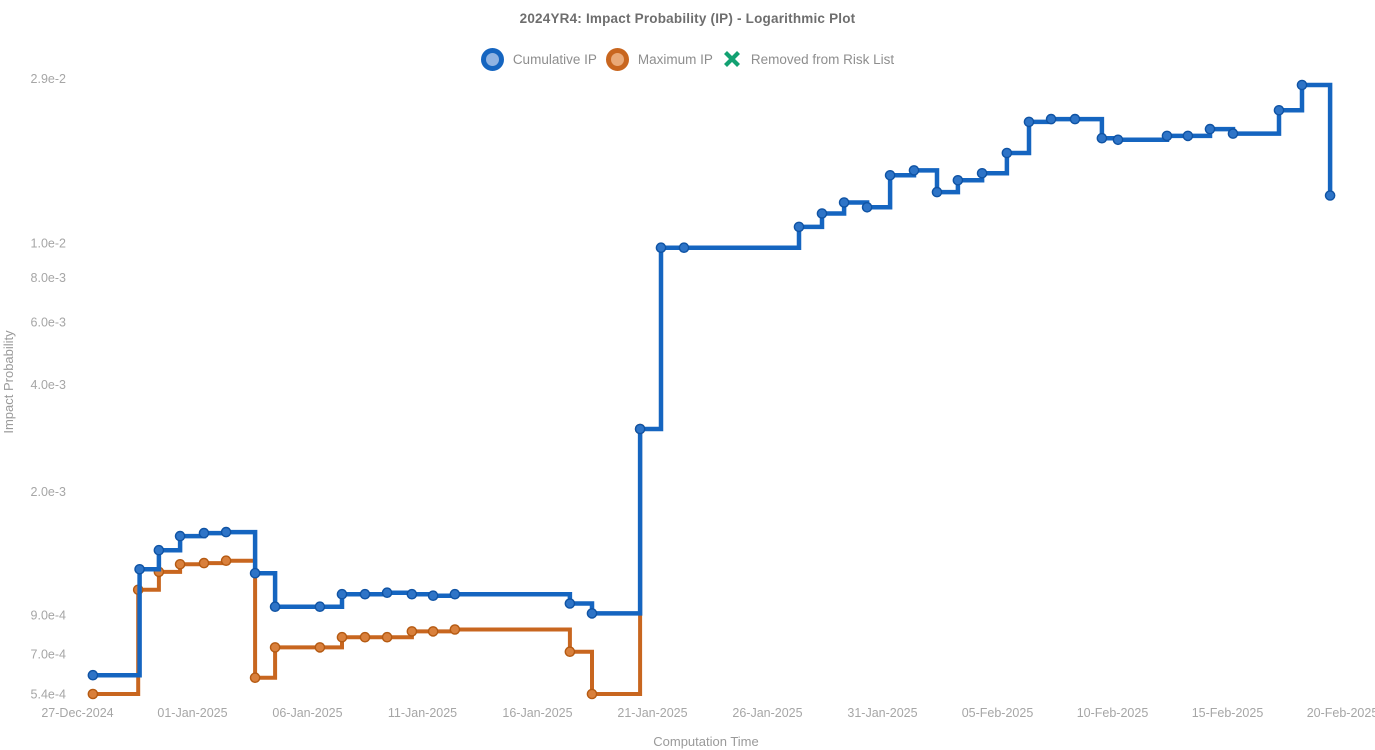 This screenshot has width=1375, height=750. I want to click on legend-item-removed-from-risk-list: Removed from Risk List, so click(808, 59).